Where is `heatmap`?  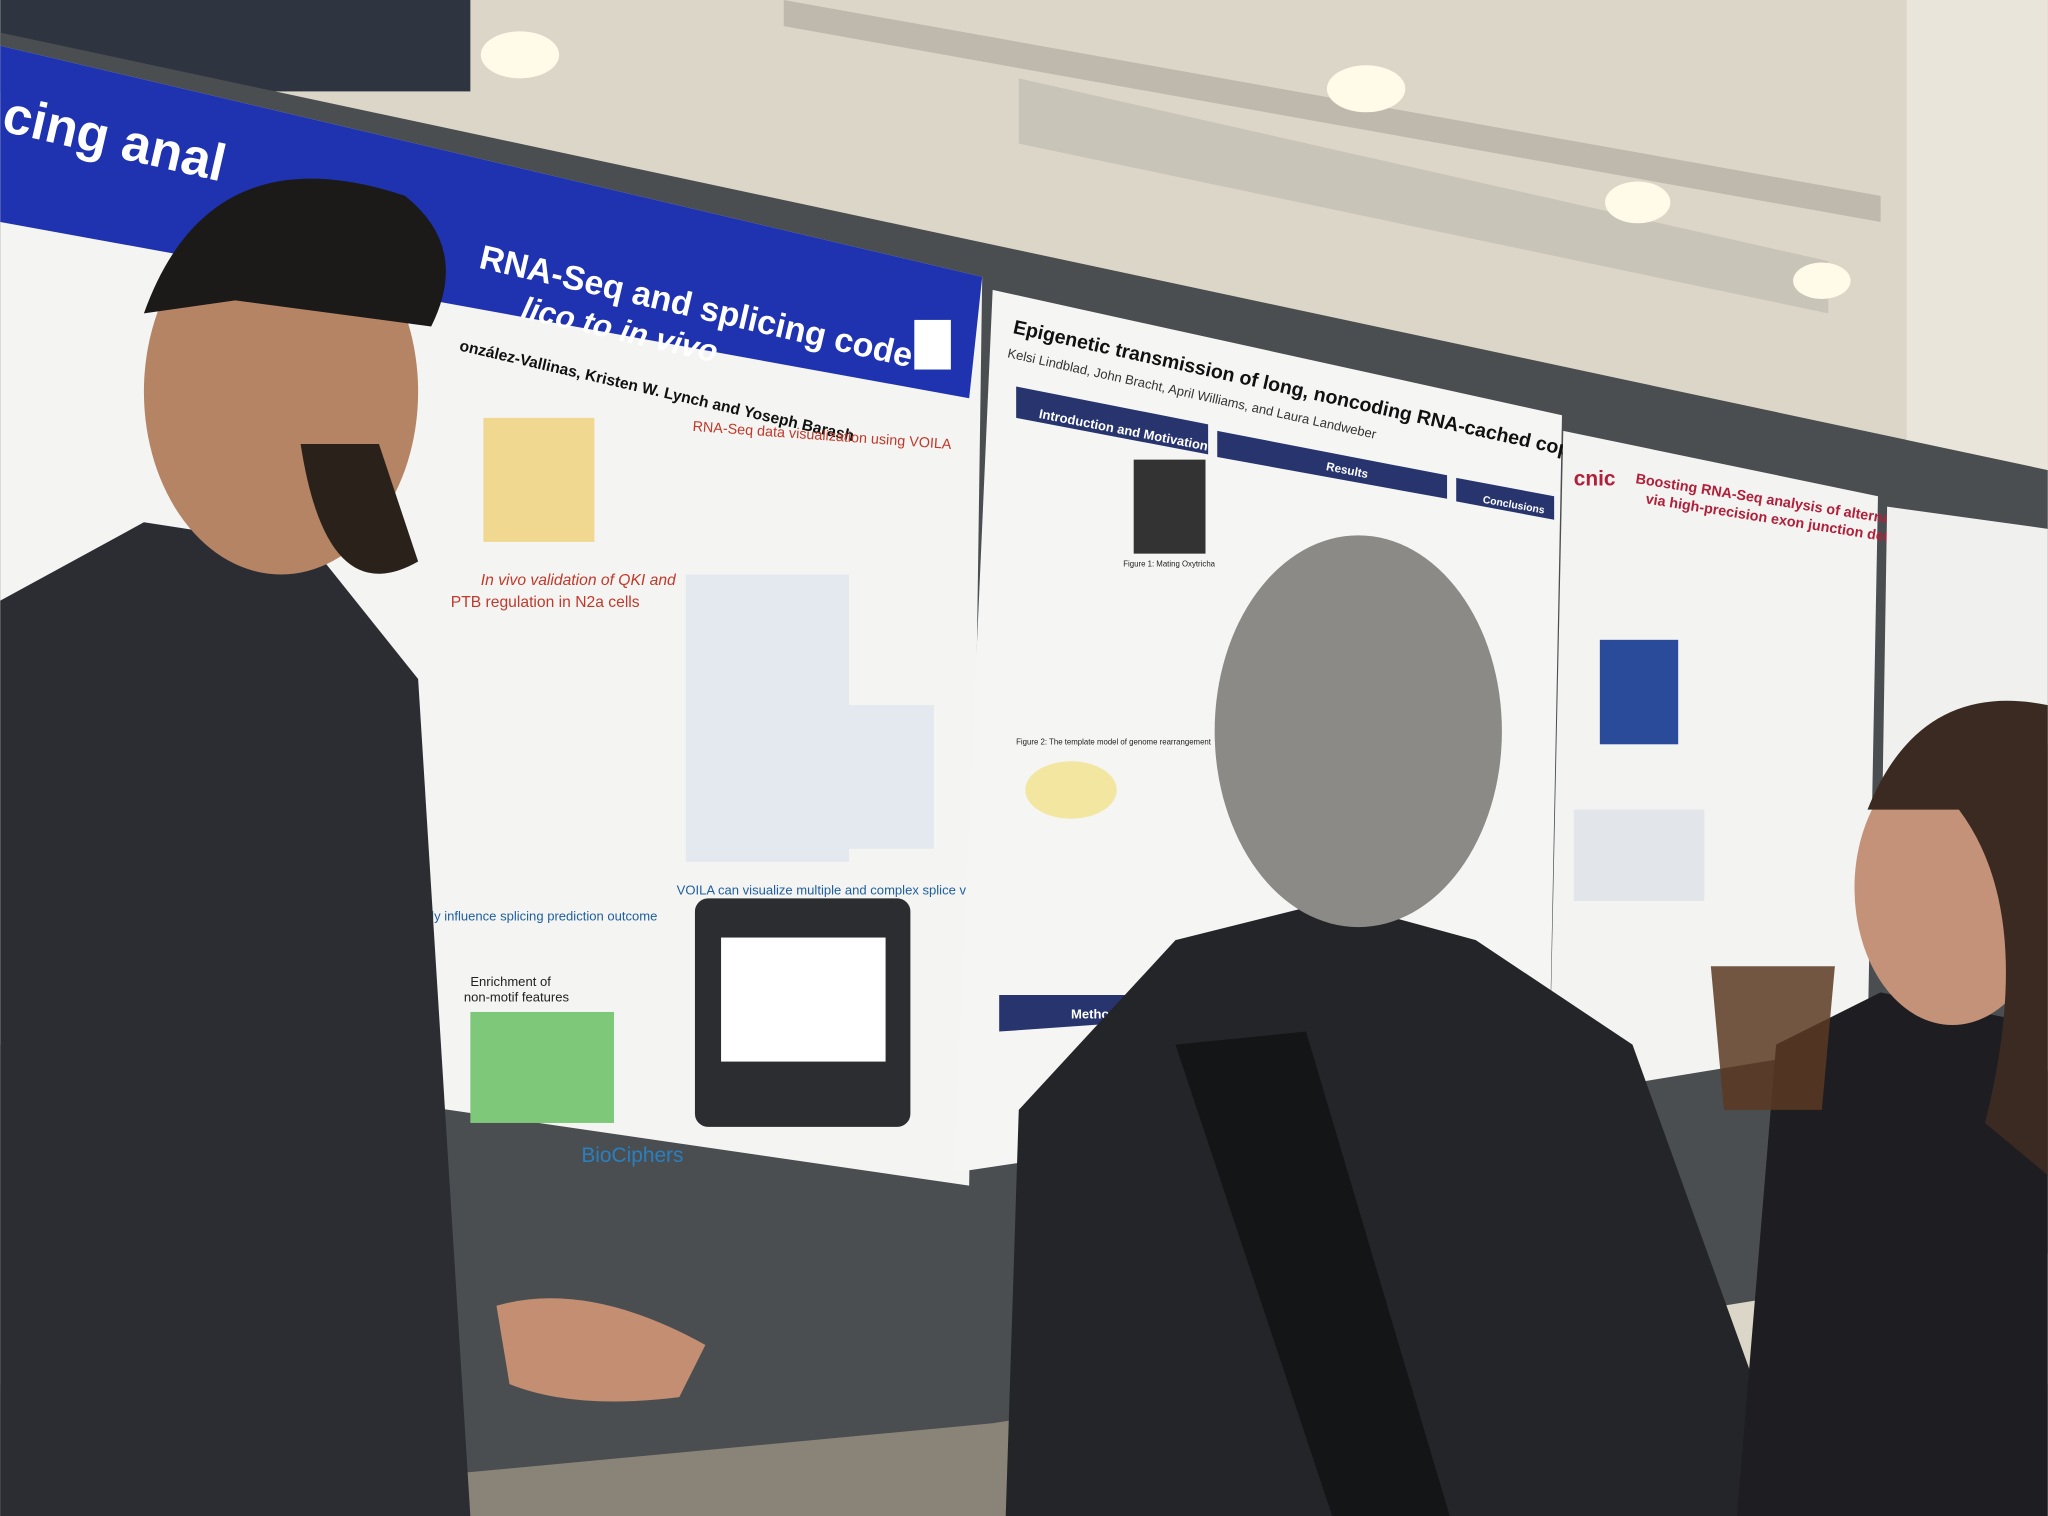 heatmap is located at coordinates (542, 1067).